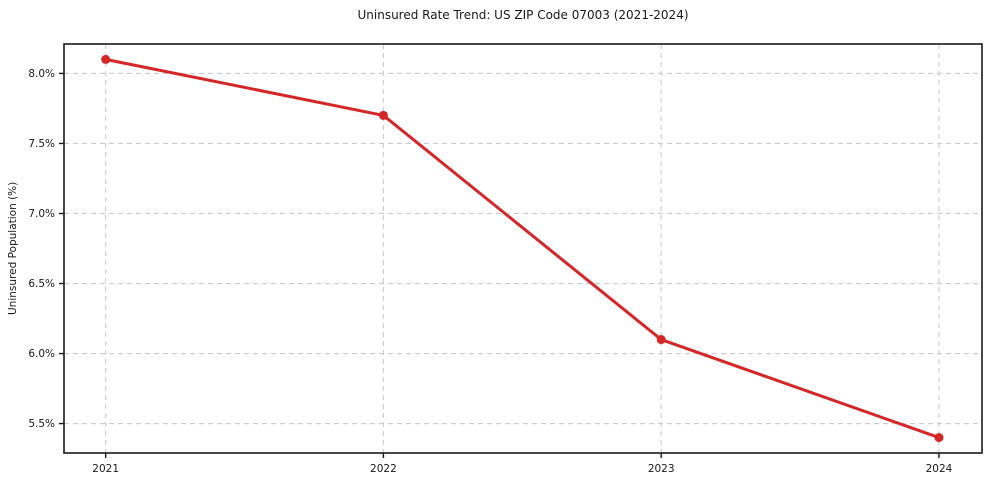 This screenshot has height=490, width=989. Describe the element at coordinates (661, 469) in the screenshot. I see `x-tick-label: 2023` at that location.